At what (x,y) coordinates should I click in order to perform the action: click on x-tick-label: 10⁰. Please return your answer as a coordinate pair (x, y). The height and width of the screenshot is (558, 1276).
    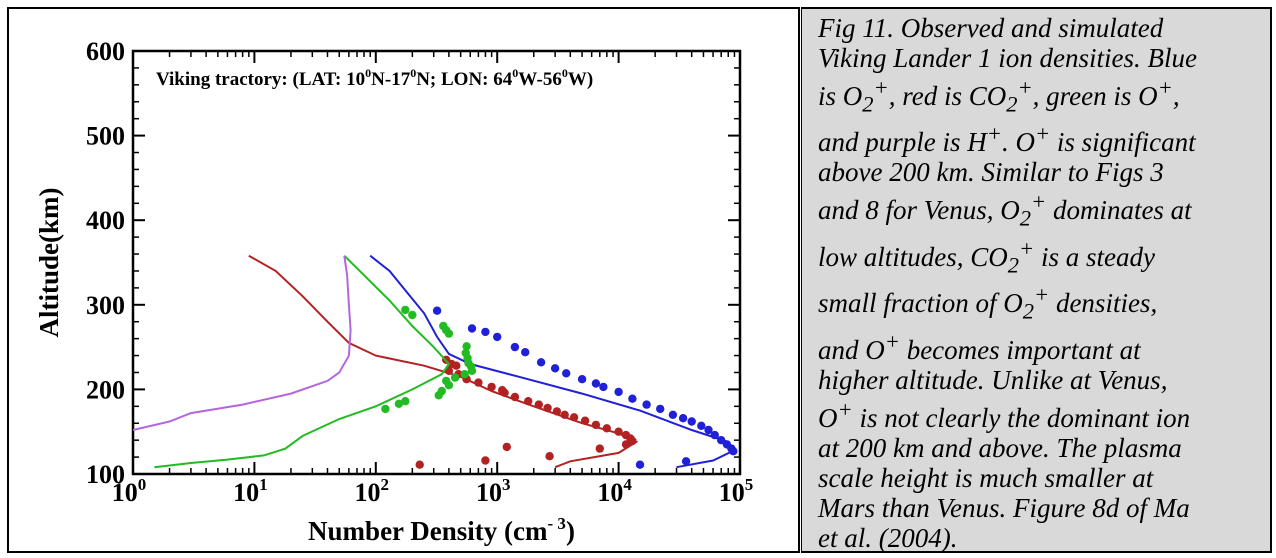
    Looking at the image, I should click on (129, 491).